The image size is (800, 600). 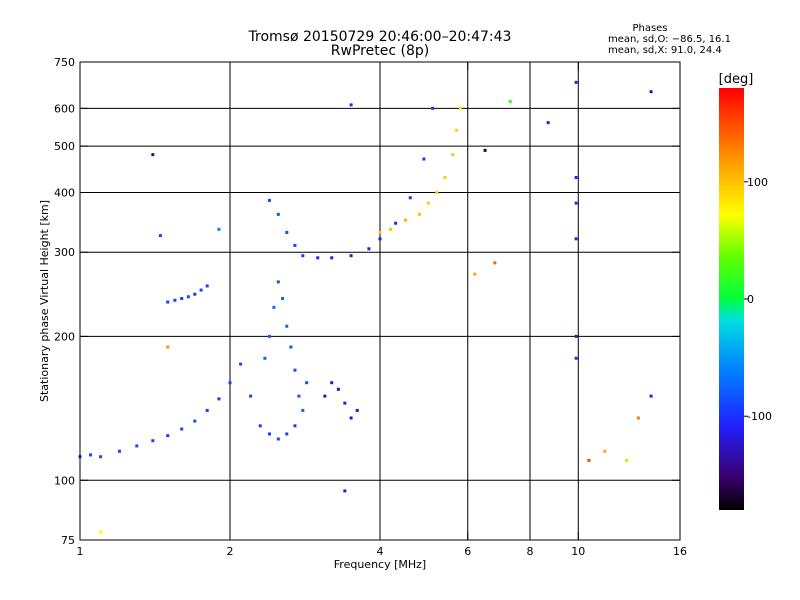 I want to click on x-tick-label: 16, so click(x=680, y=551).